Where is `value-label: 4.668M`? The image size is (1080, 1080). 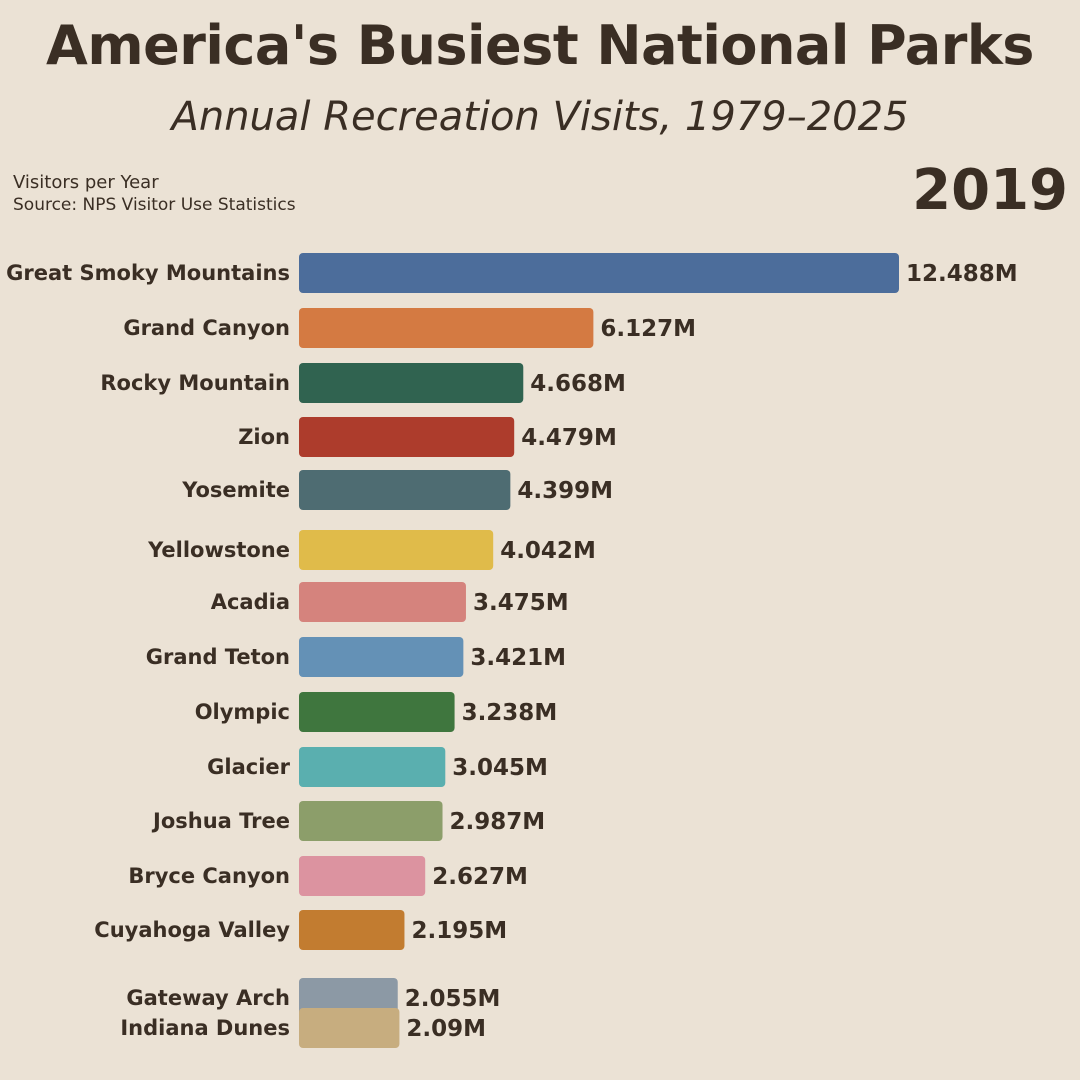 value-label: 4.668M is located at coordinates (578, 384).